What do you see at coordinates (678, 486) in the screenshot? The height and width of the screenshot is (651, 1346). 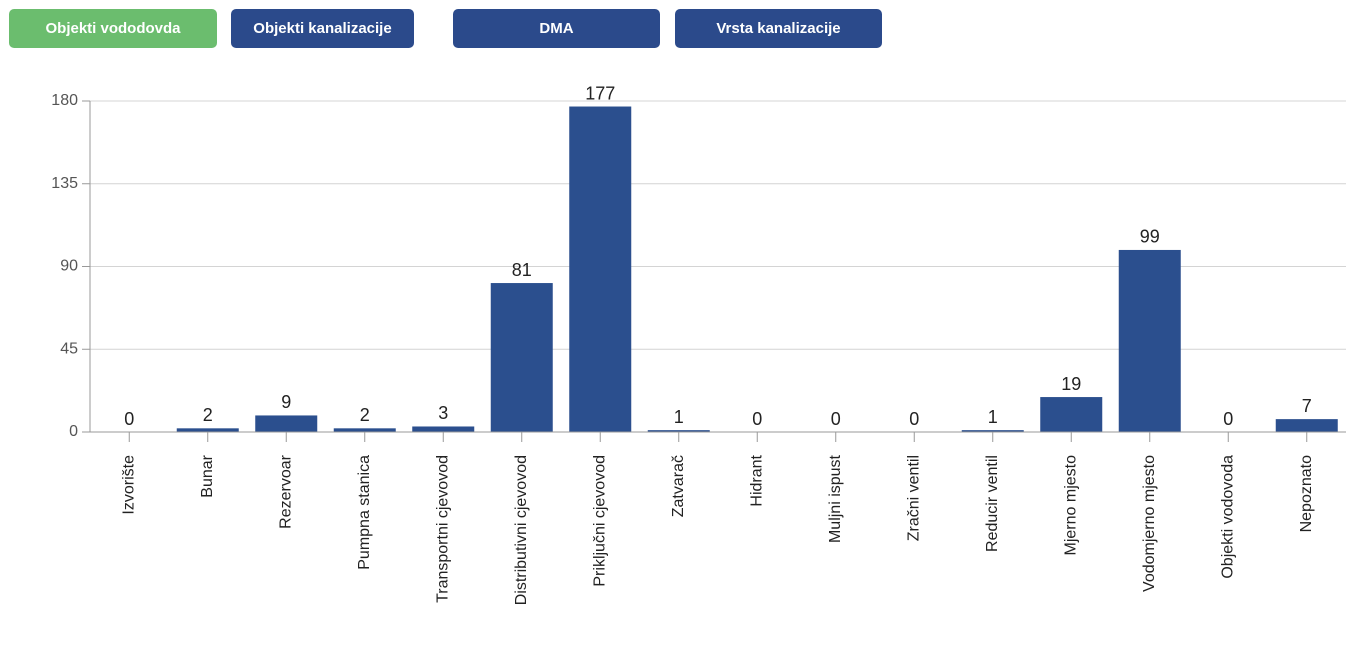 I see `x-tick-label: Zatvarač` at bounding box center [678, 486].